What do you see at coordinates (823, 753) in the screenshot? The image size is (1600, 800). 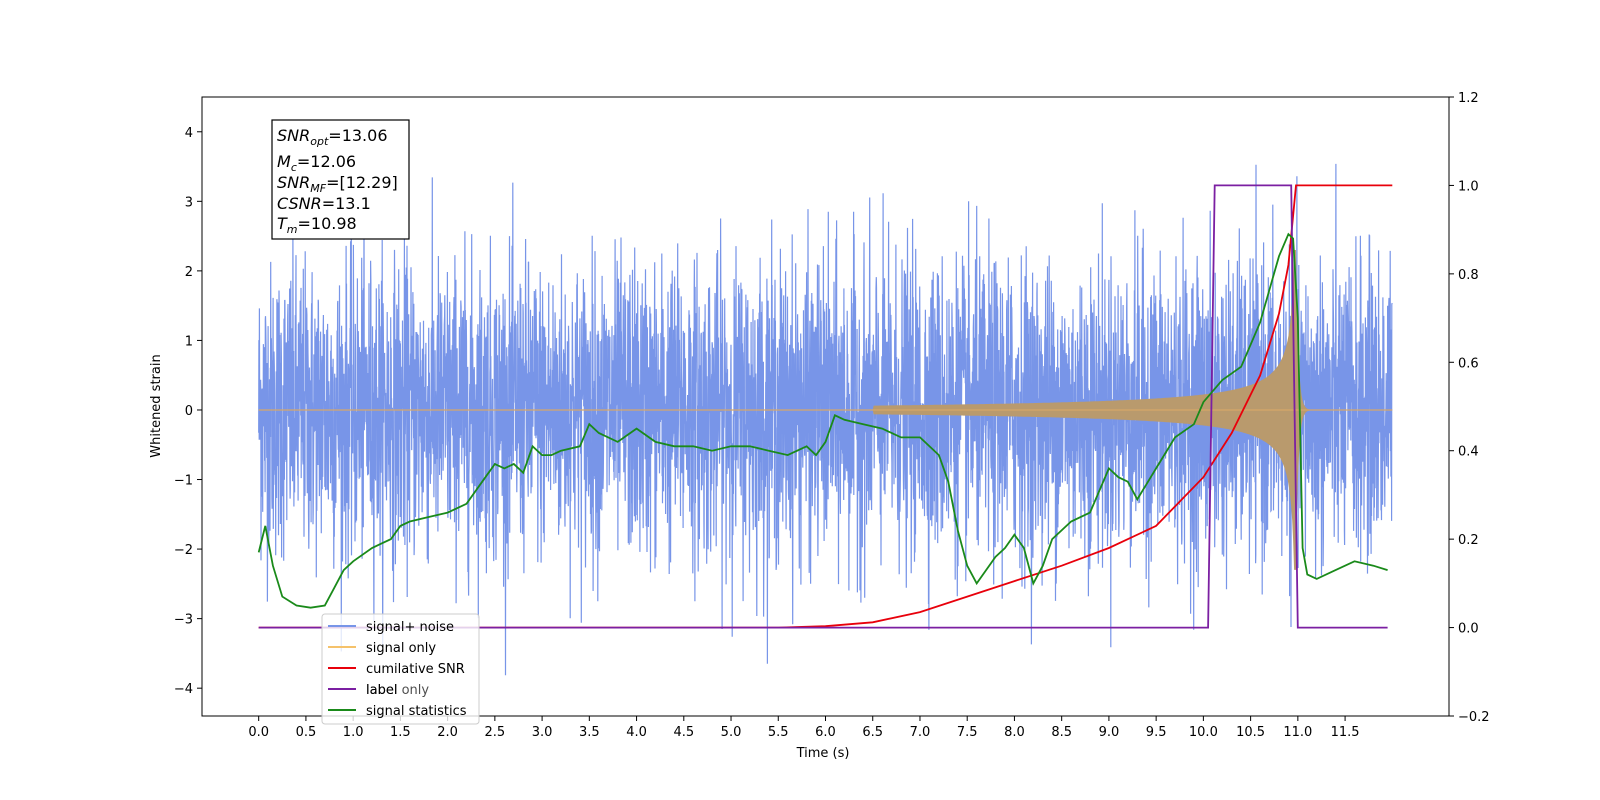 I see `x-axis-label: Time (s)` at bounding box center [823, 753].